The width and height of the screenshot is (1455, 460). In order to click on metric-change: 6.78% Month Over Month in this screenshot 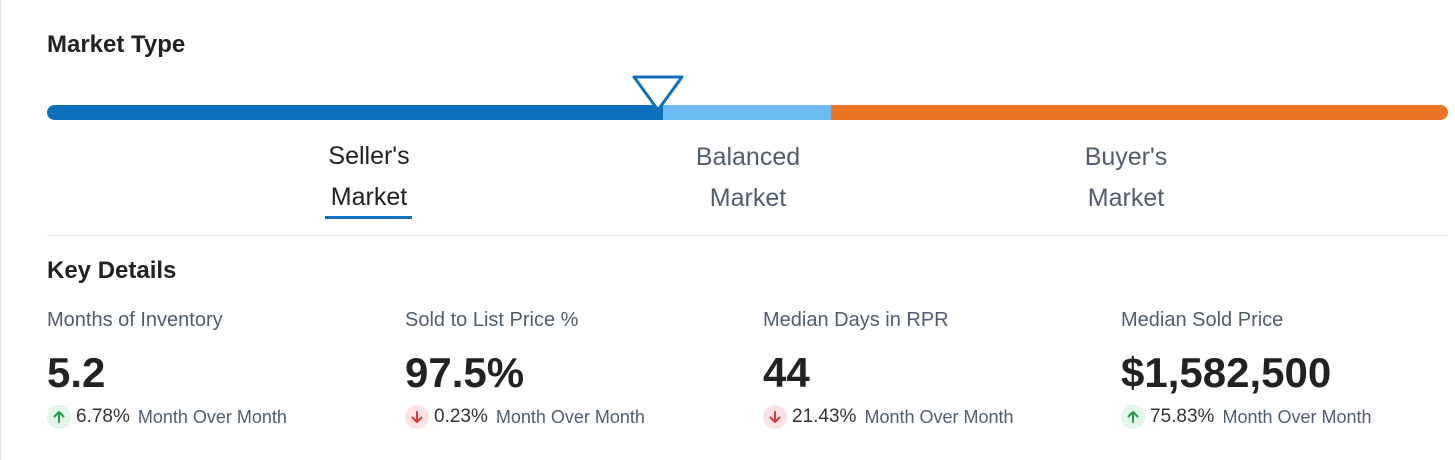, I will do `click(217, 417)`.